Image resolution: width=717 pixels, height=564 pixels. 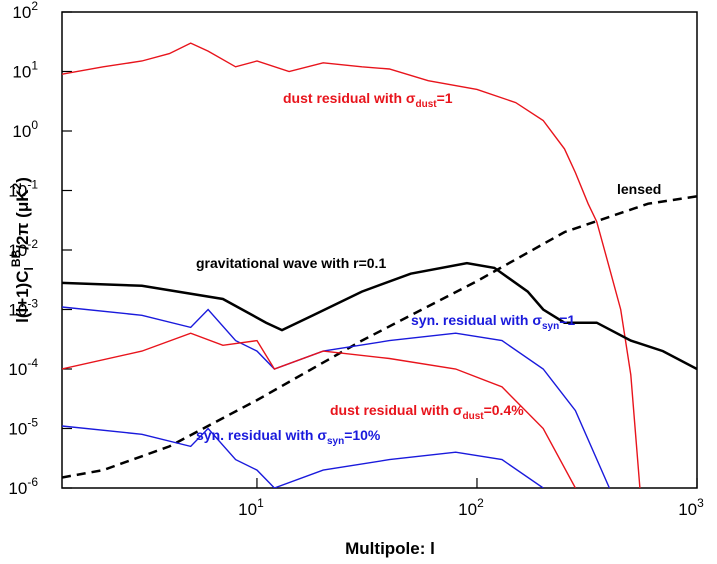 I want to click on y-tick-label: 10², so click(x=25, y=11).